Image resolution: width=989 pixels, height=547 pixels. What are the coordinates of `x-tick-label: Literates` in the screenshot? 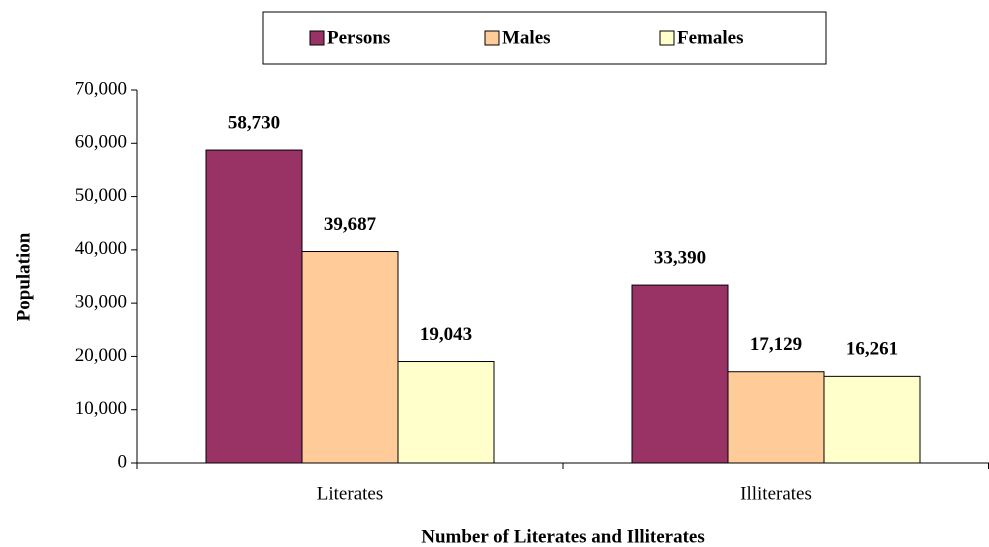 It's located at (350, 493).